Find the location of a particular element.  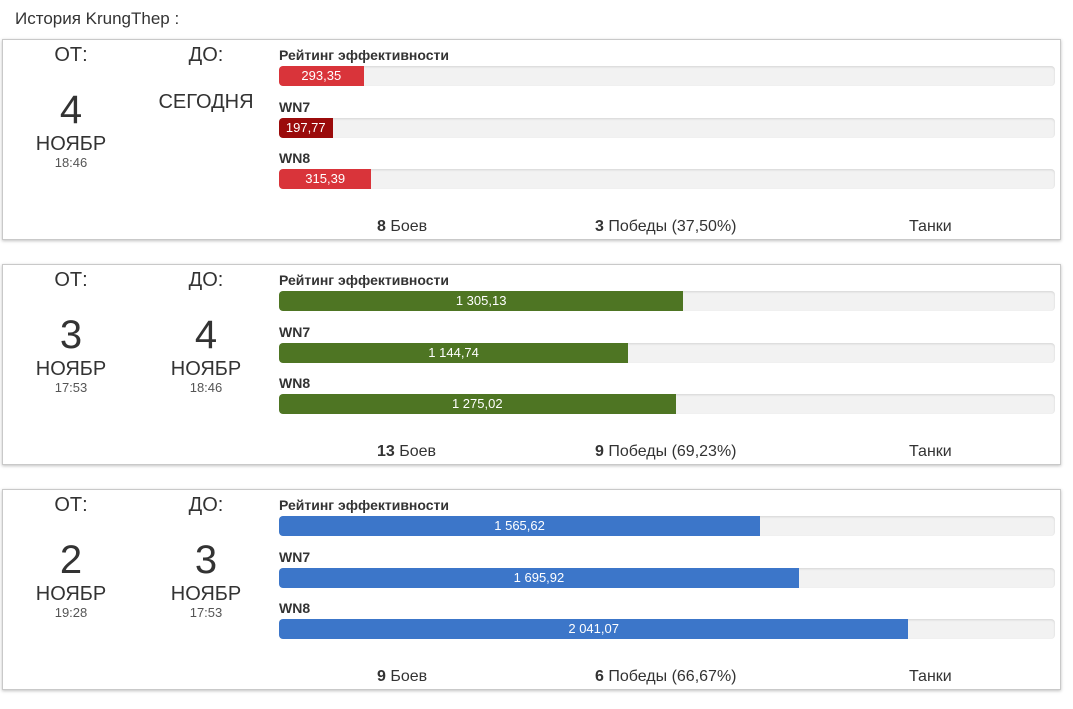

battles-stat: 8 Боев is located at coordinates (402, 227).